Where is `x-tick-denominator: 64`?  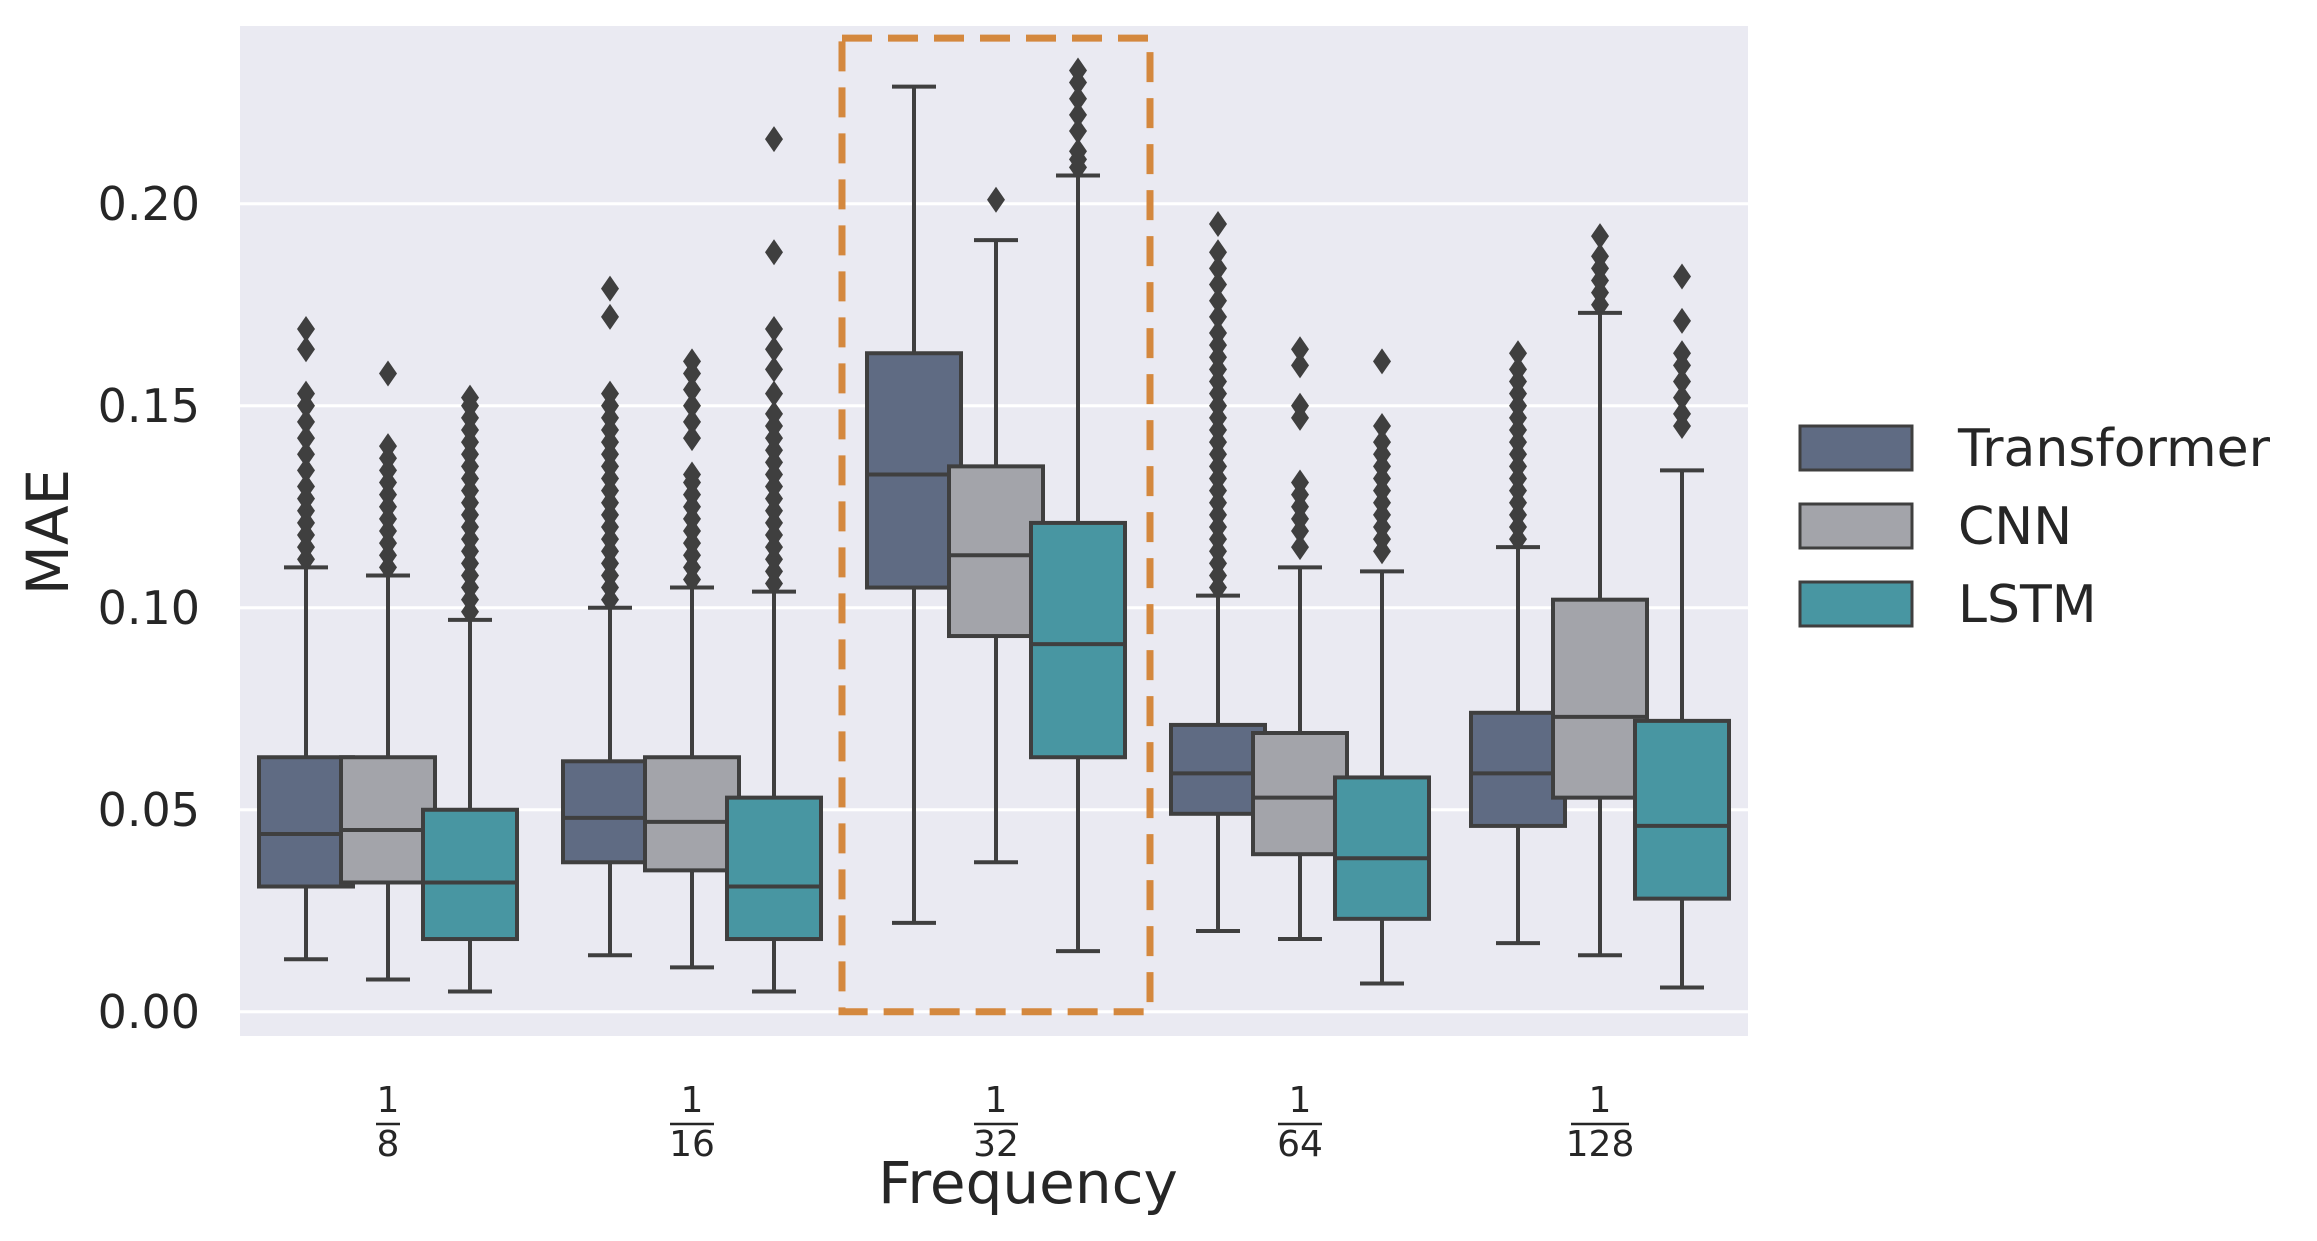
x-tick-denominator: 64 is located at coordinates (1300, 1144).